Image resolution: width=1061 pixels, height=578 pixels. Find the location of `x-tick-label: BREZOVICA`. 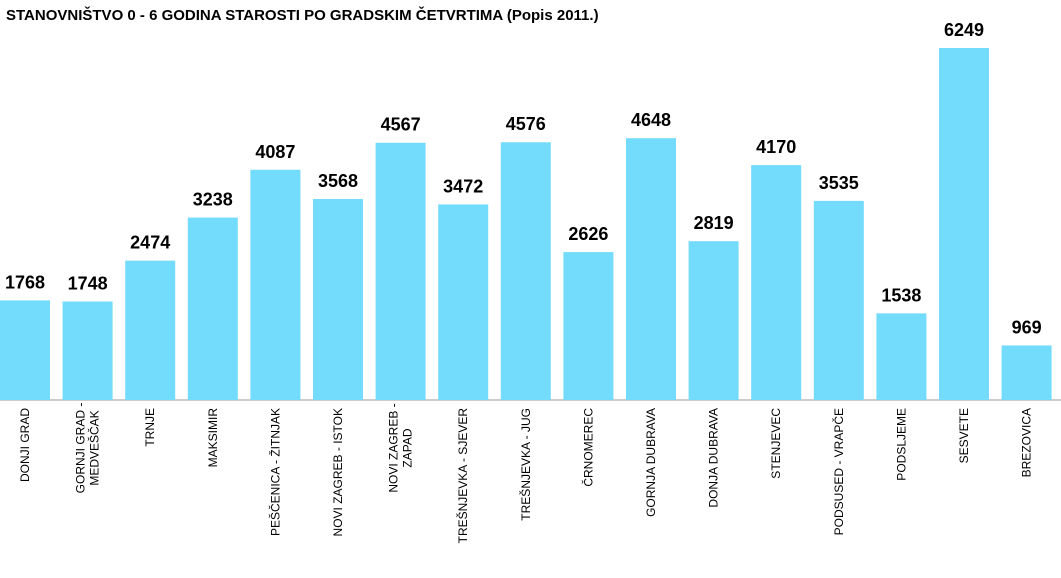

x-tick-label: BREZOVICA is located at coordinates (1027, 442).